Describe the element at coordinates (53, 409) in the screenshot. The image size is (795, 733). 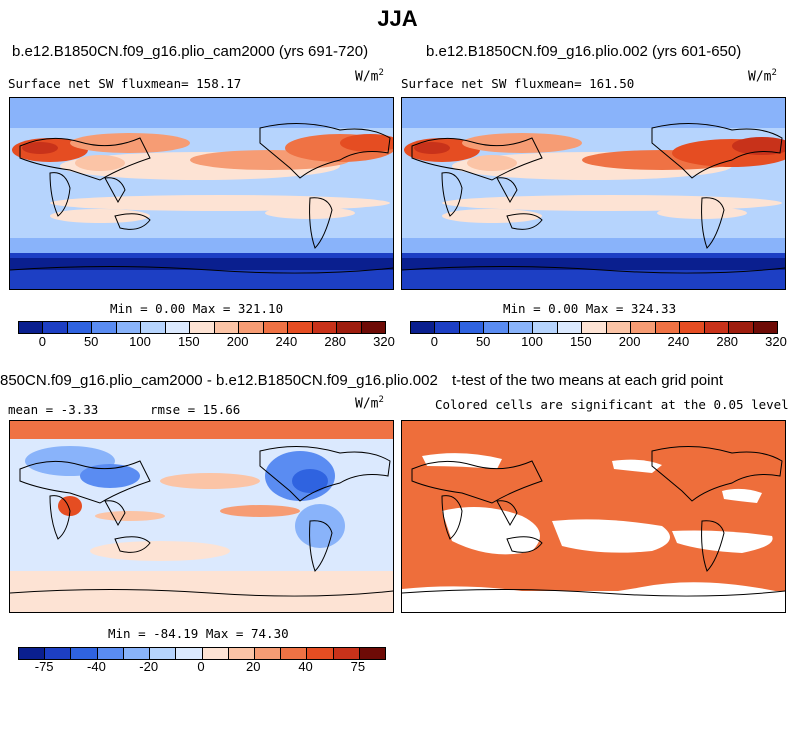
I see `diff-mean: mean = -3.33` at that location.